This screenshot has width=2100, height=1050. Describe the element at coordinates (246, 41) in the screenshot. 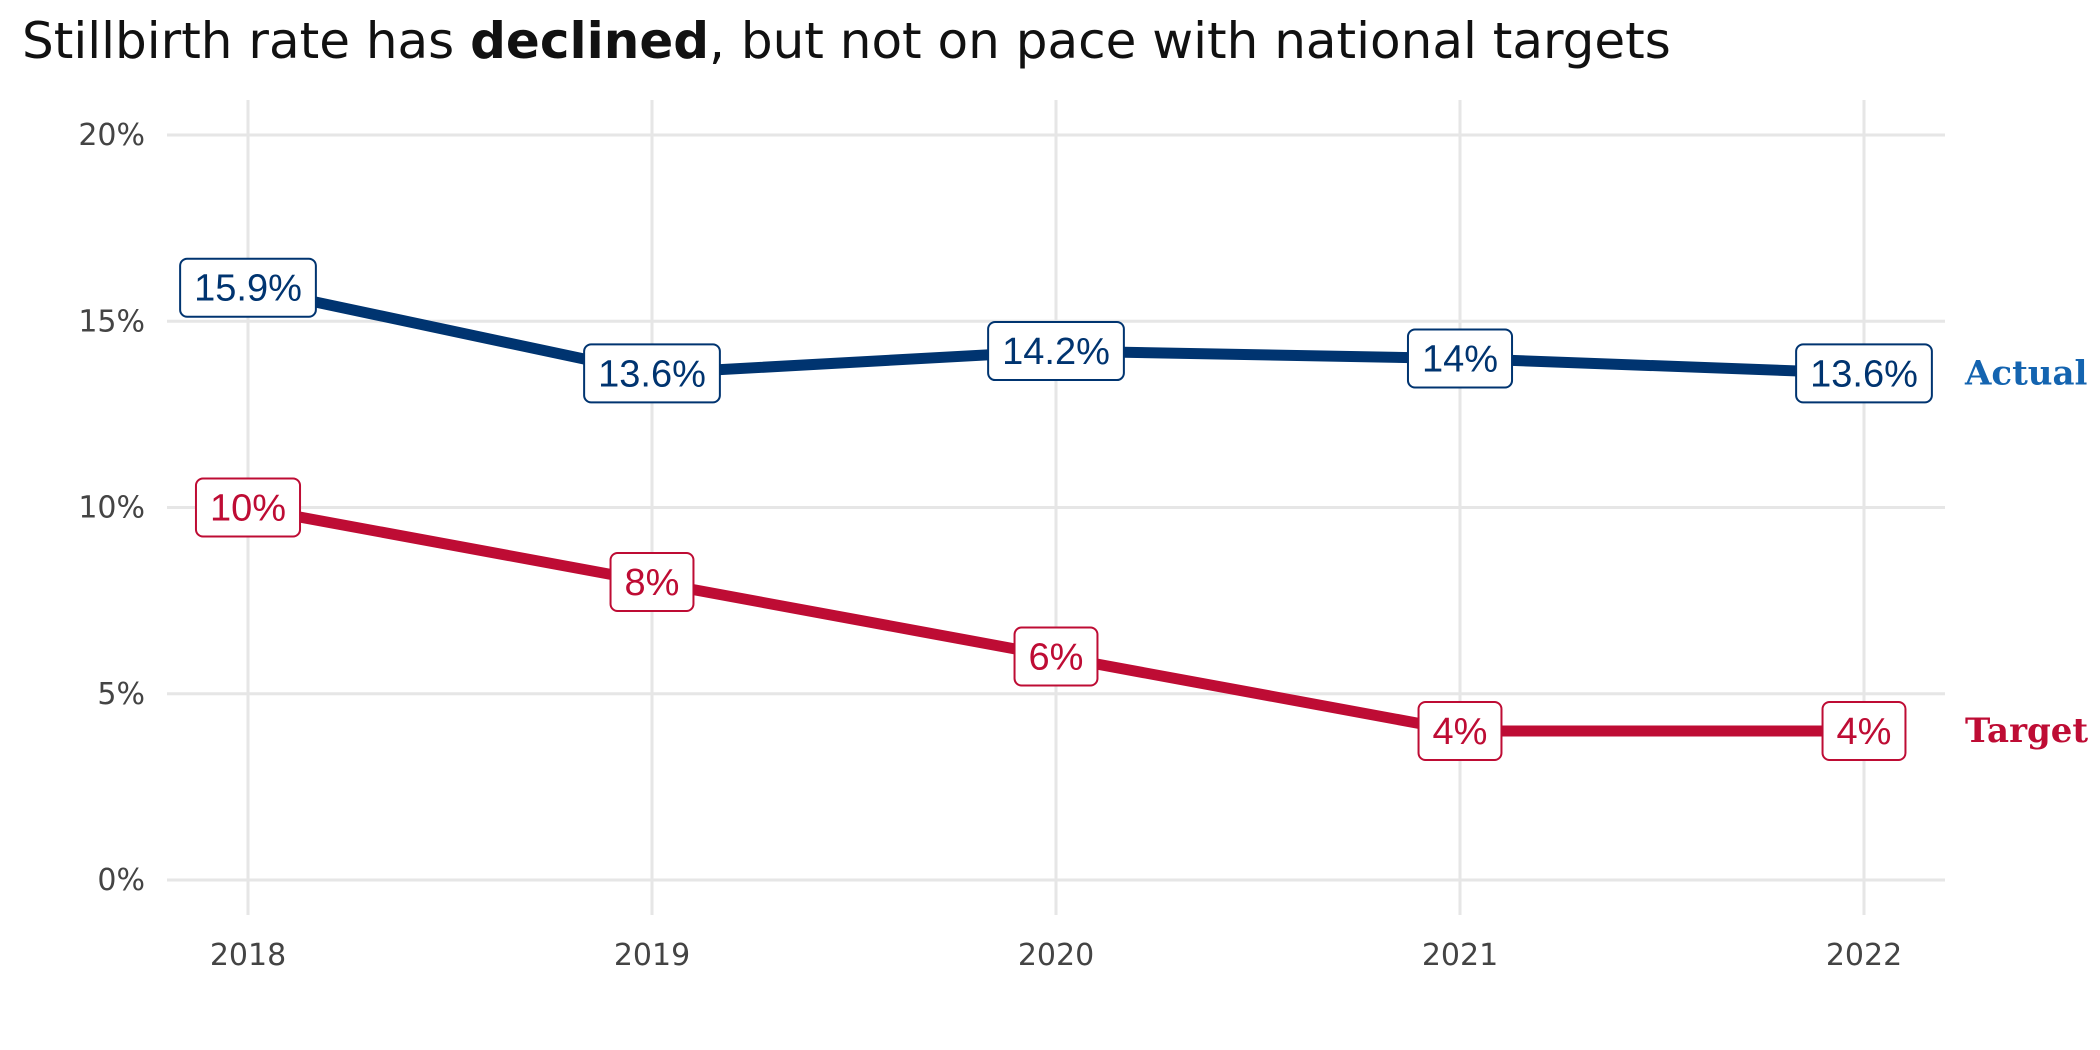

I see `chart-title-part: Stillbirth rate has` at that location.